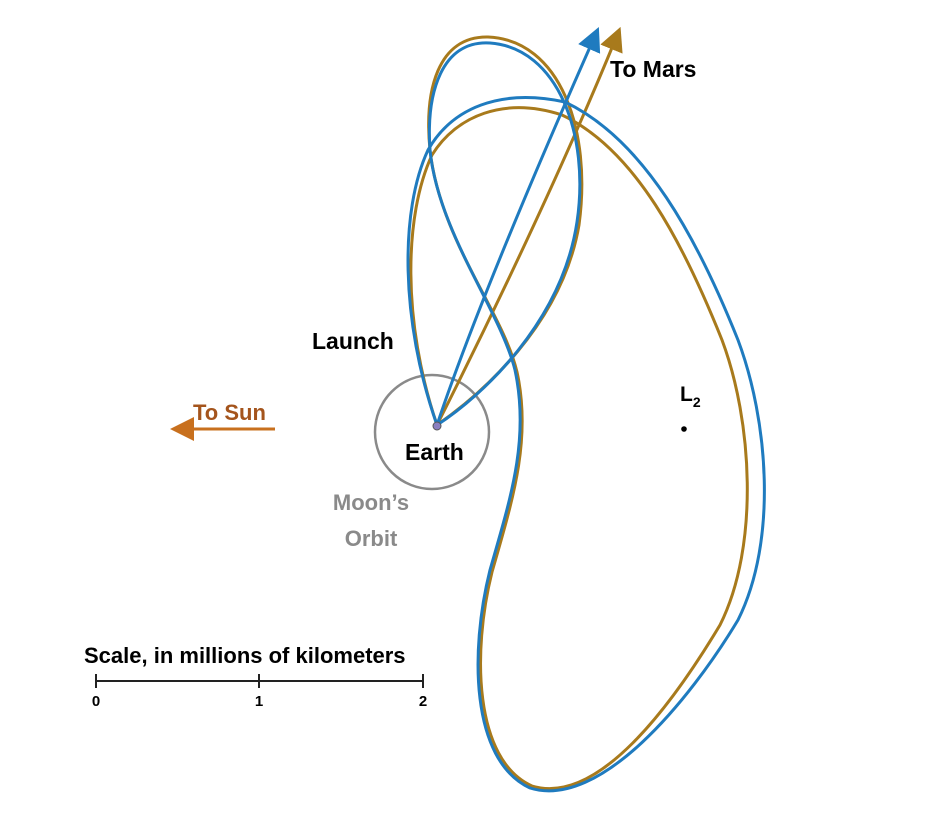 This screenshot has width=934, height=815. Describe the element at coordinates (684, 429) in the screenshot. I see `l2-point` at that location.